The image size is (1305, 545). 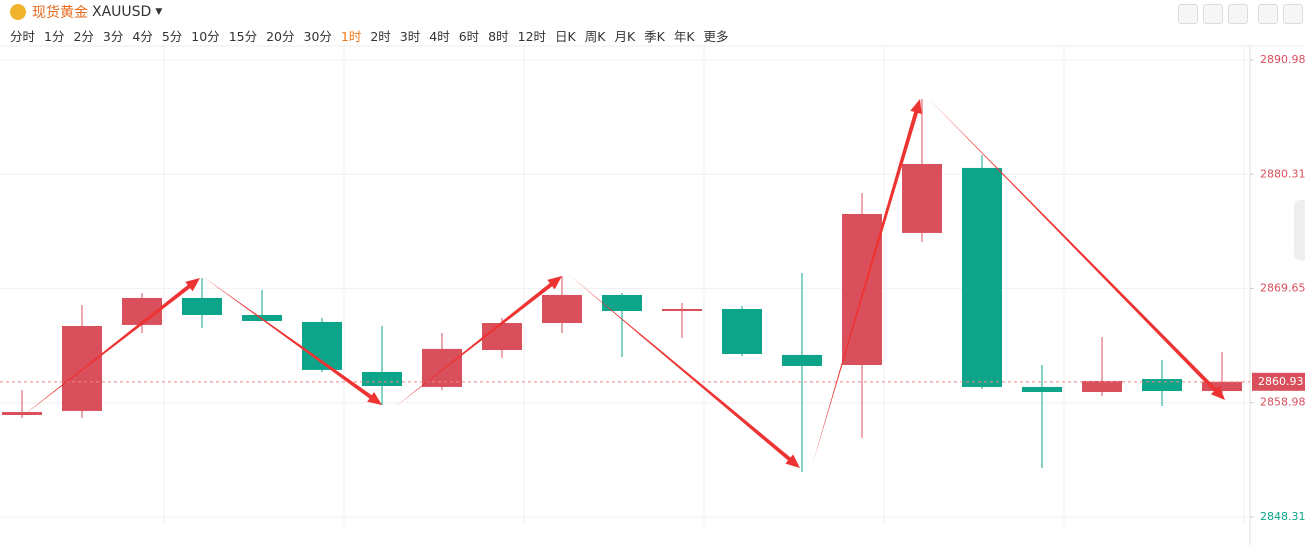 I want to click on interval-tab: 3时, so click(x=410, y=36).